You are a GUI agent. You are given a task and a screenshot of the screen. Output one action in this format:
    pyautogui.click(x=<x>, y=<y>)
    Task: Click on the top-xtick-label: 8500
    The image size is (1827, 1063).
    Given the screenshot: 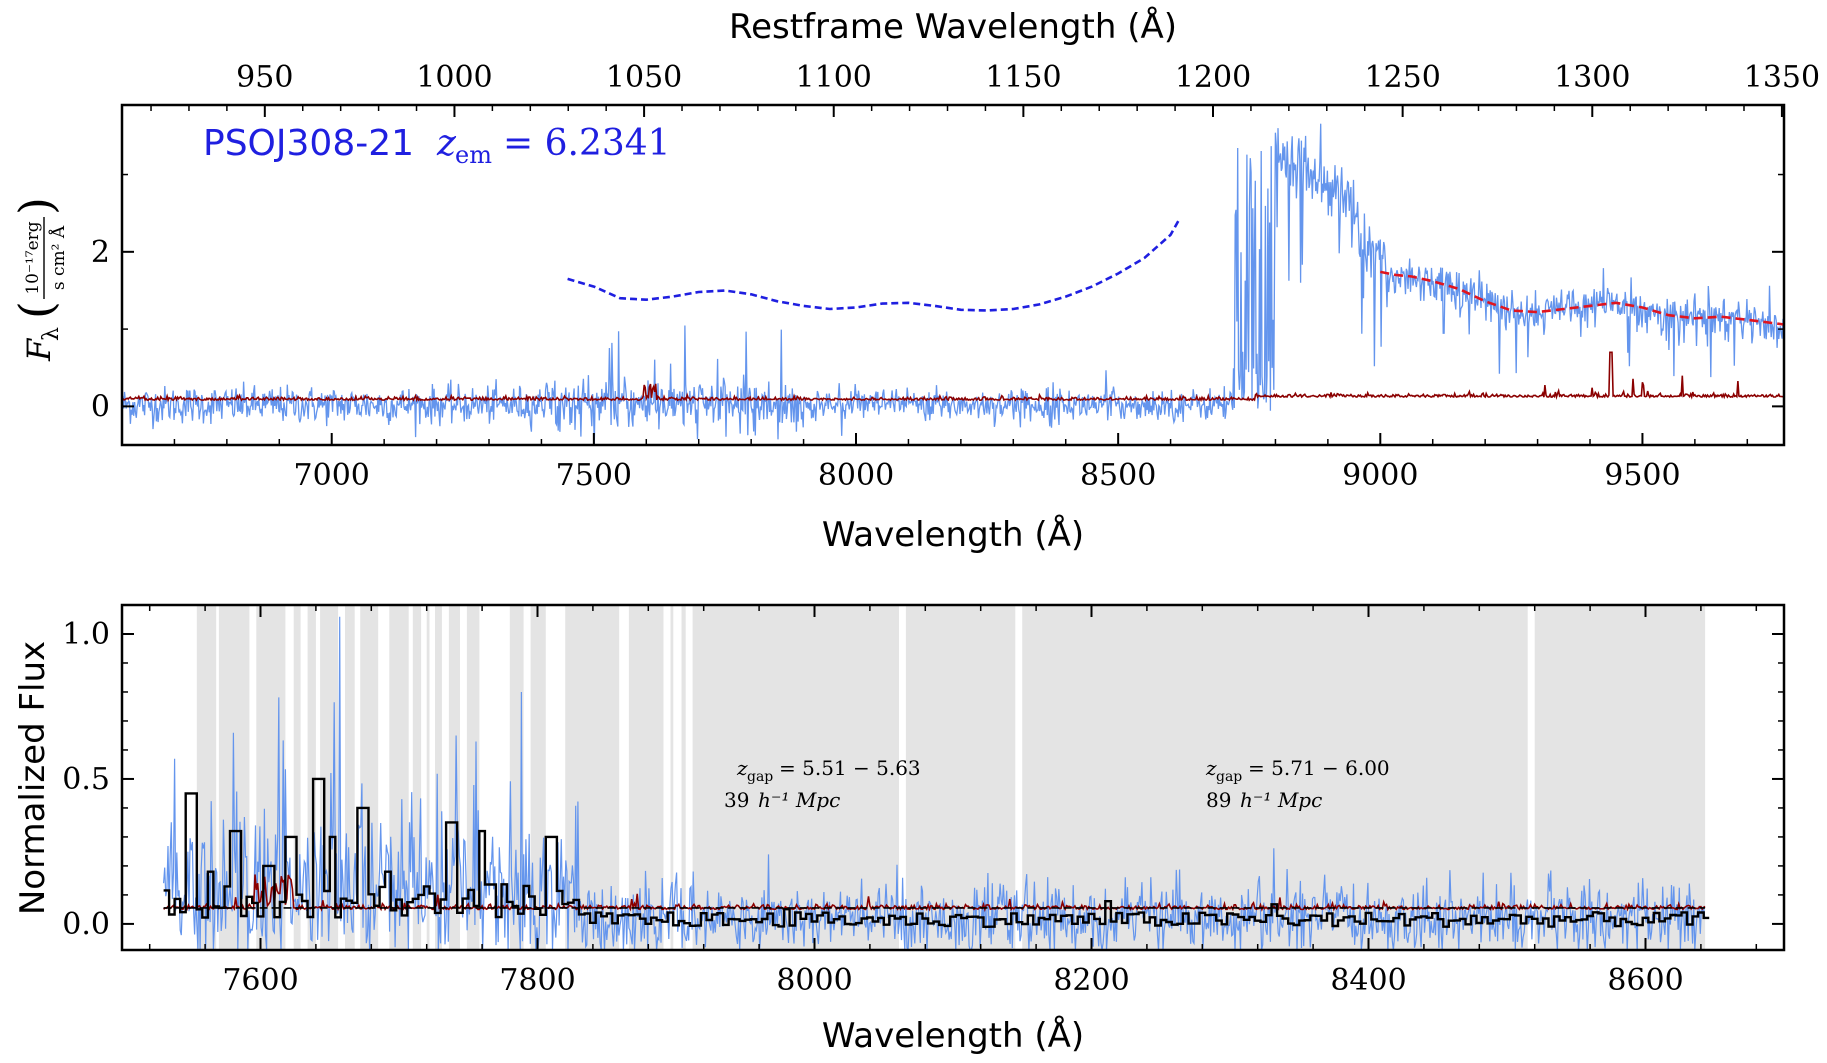 What is the action you would take?
    pyautogui.click(x=1118, y=475)
    